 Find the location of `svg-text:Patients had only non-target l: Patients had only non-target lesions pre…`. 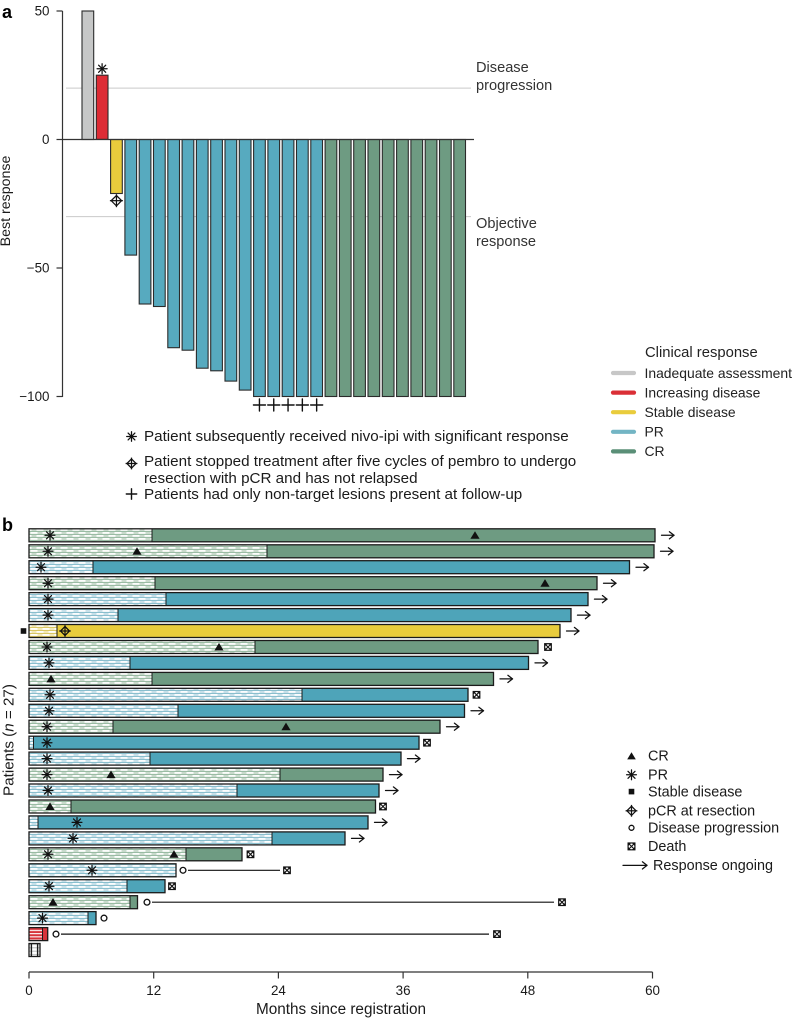

svg-text:Patients had only non-target l: Patients had only non-target lesions pre… is located at coordinates (333, 494).